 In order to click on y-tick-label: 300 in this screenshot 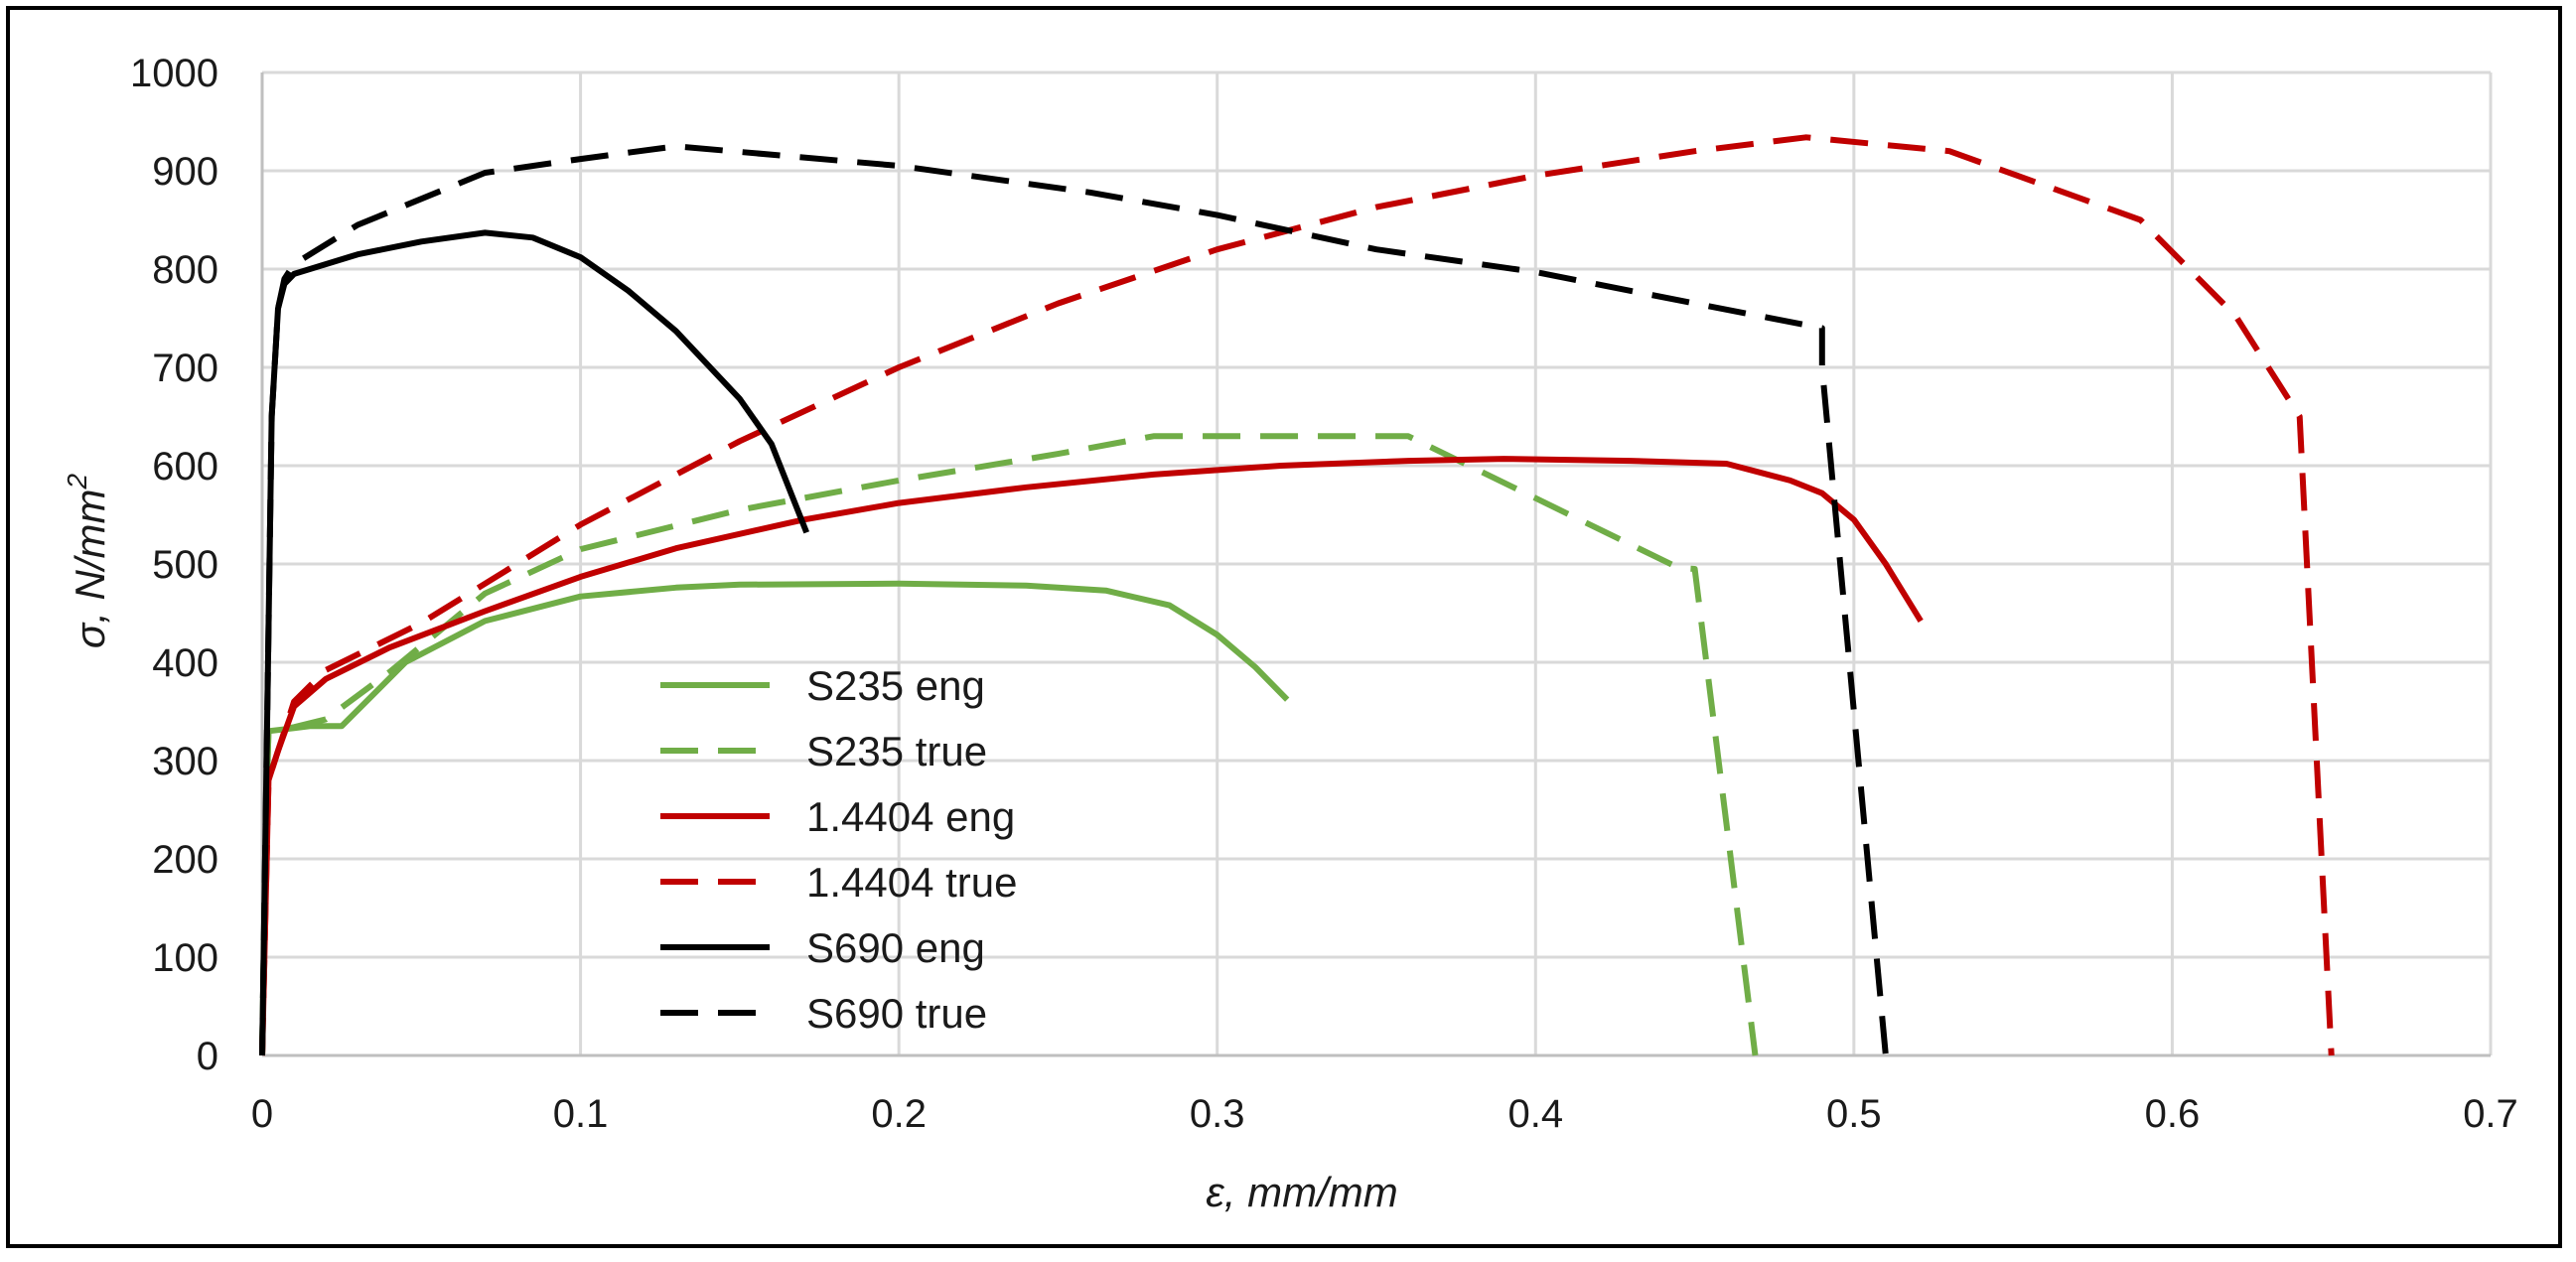, I will do `click(185, 761)`.